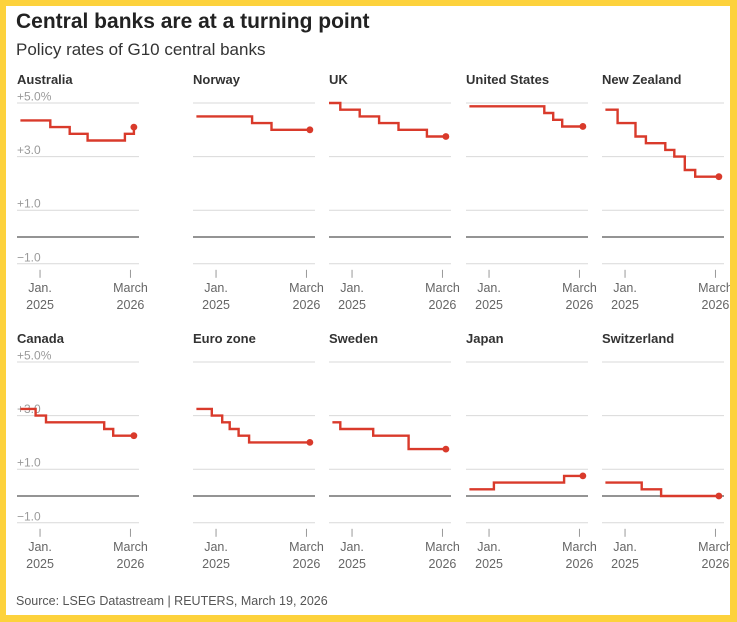 Image resolution: width=737 pixels, height=622 pixels. Describe the element at coordinates (310, 442) in the screenshot. I see `endpoint-marker-euro-zone` at that location.